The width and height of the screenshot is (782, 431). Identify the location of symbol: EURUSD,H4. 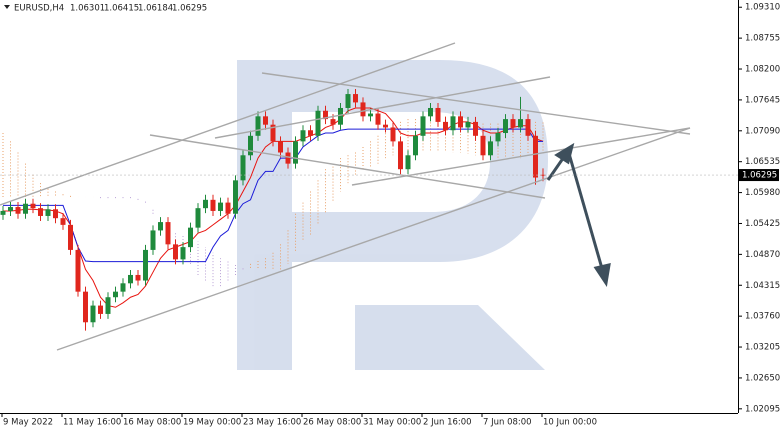
(39, 9).